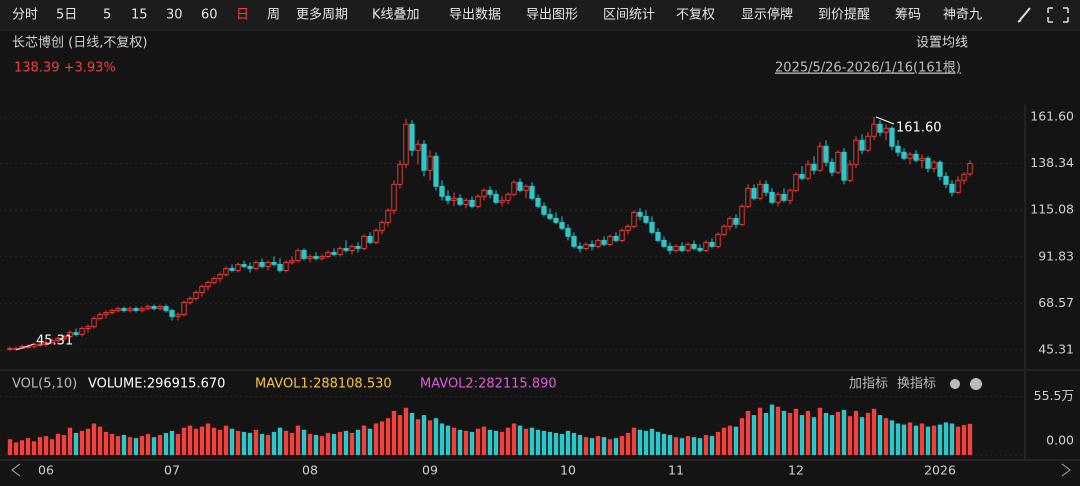  What do you see at coordinates (868, 68) in the screenshot?
I see `date-range: 2025/5/26-2026/1/16(161根)` at bounding box center [868, 68].